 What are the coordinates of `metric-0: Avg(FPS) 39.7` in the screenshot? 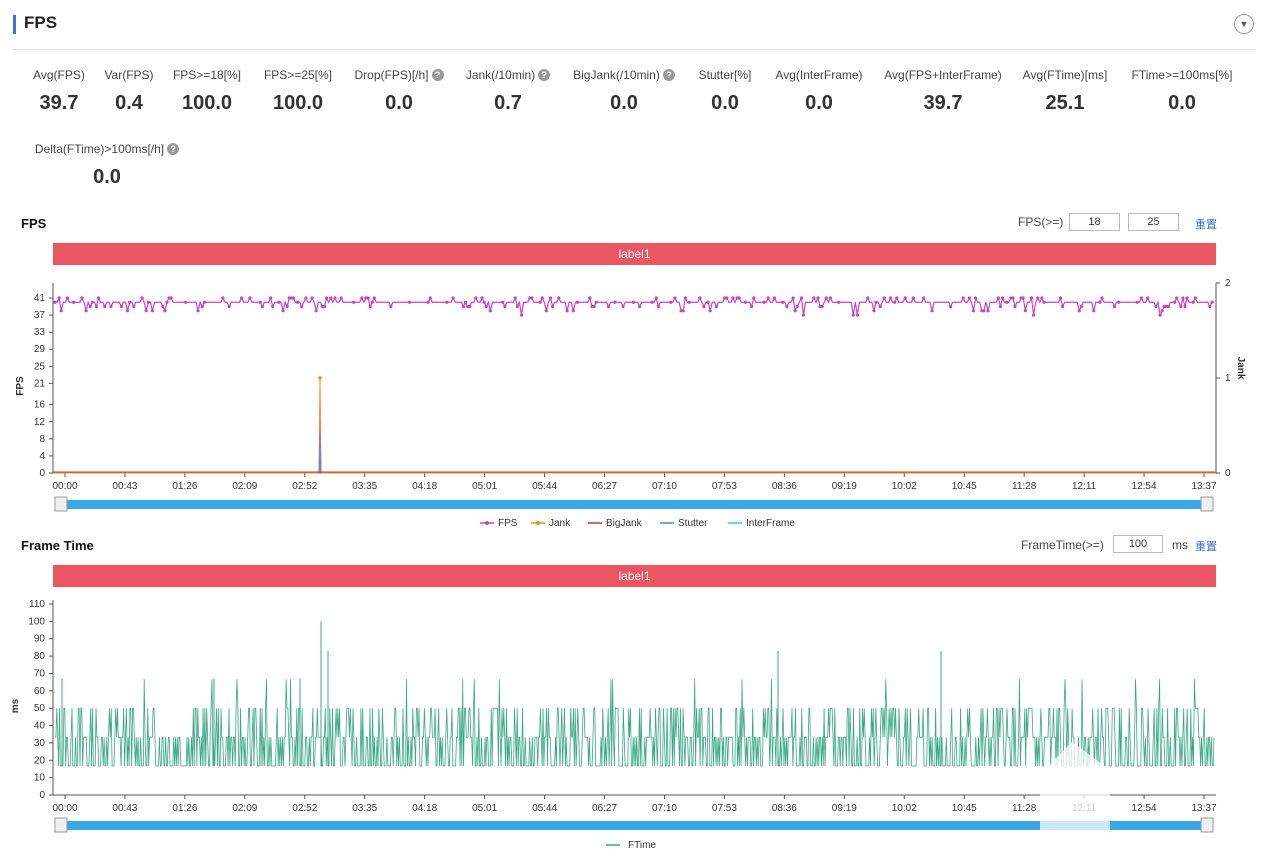 It's located at (69, 91).